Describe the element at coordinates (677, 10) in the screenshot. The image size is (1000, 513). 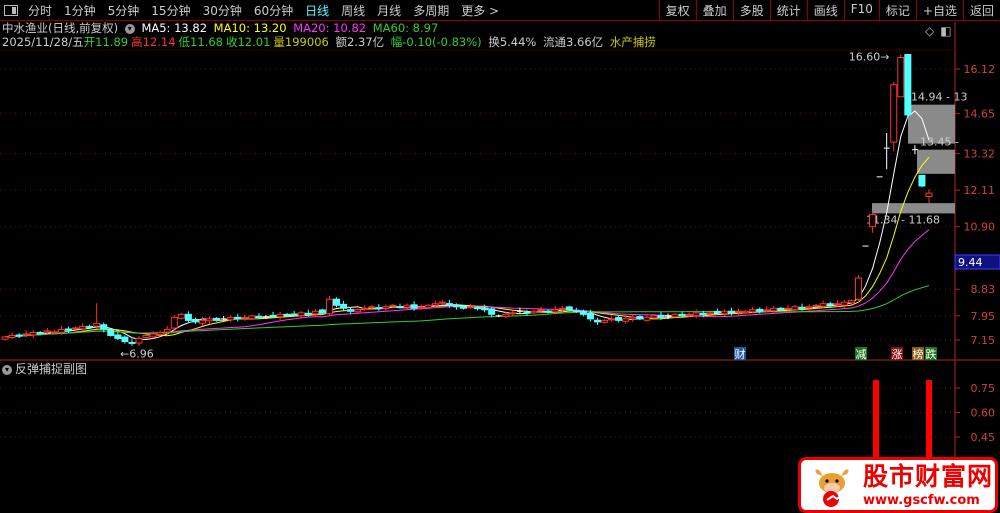
I see `adjust-button: 复权` at that location.